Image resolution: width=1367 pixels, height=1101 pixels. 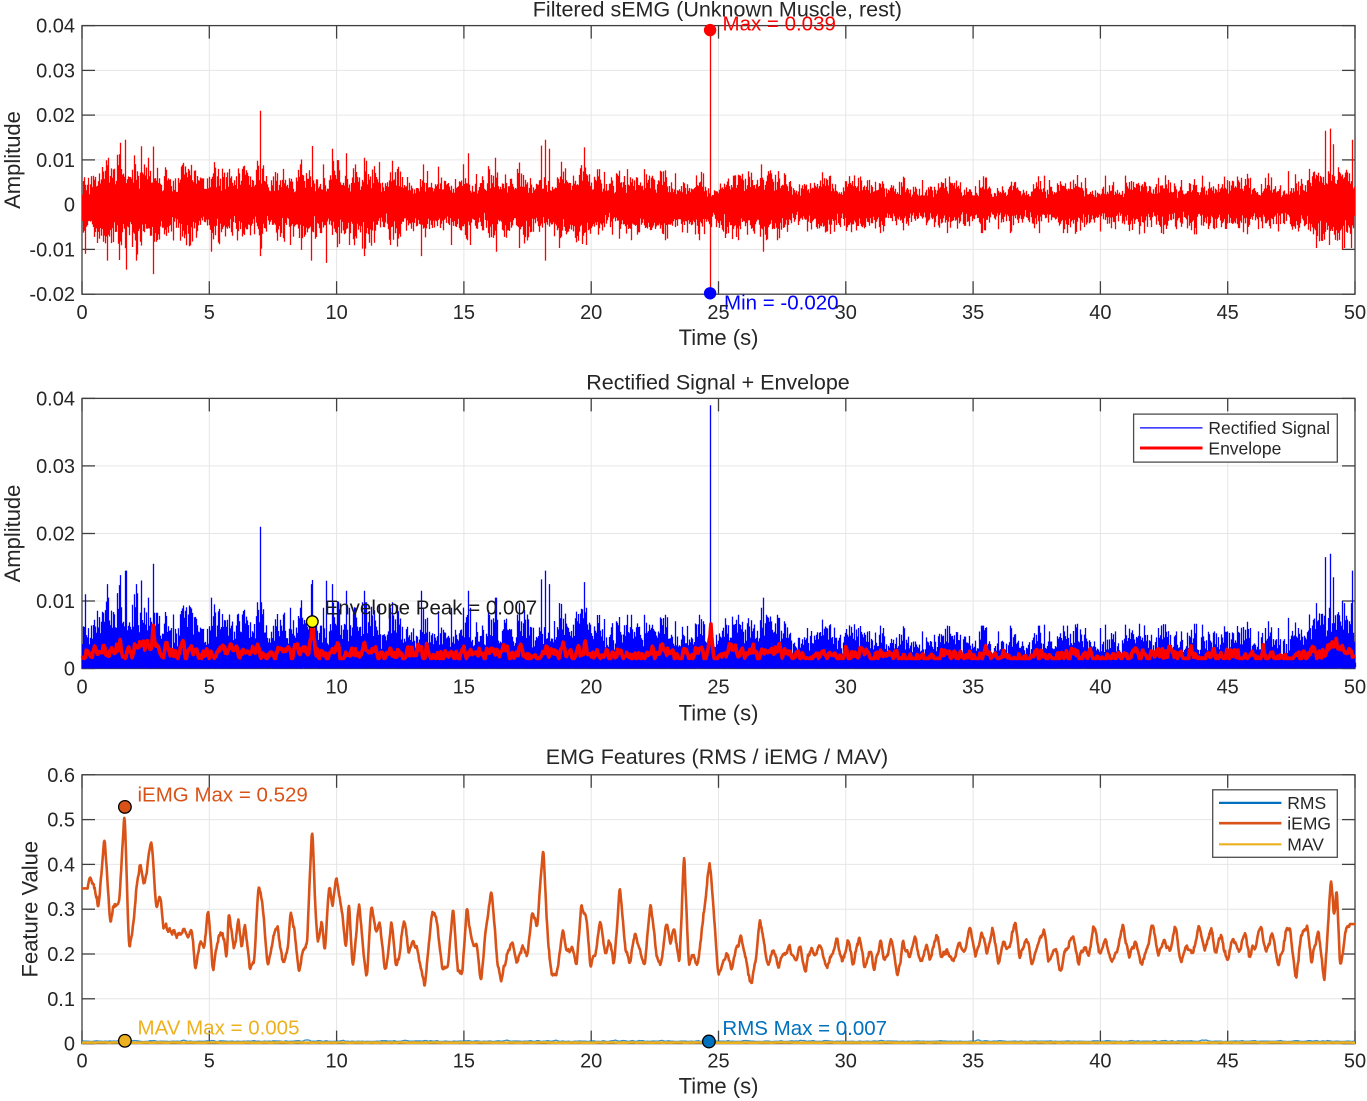 I want to click on svg-text: 0.3, so click(x=61, y=910).